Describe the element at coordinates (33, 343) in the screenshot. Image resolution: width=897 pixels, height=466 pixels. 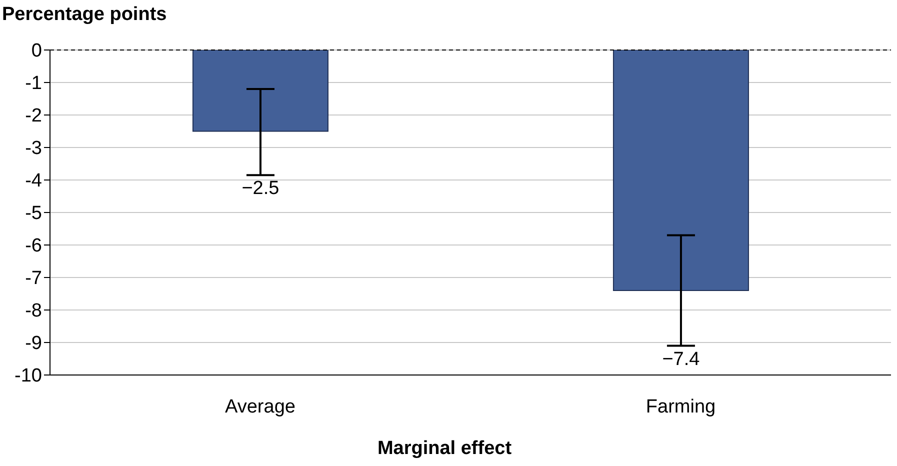
I see `y-tick-label: -9` at that location.